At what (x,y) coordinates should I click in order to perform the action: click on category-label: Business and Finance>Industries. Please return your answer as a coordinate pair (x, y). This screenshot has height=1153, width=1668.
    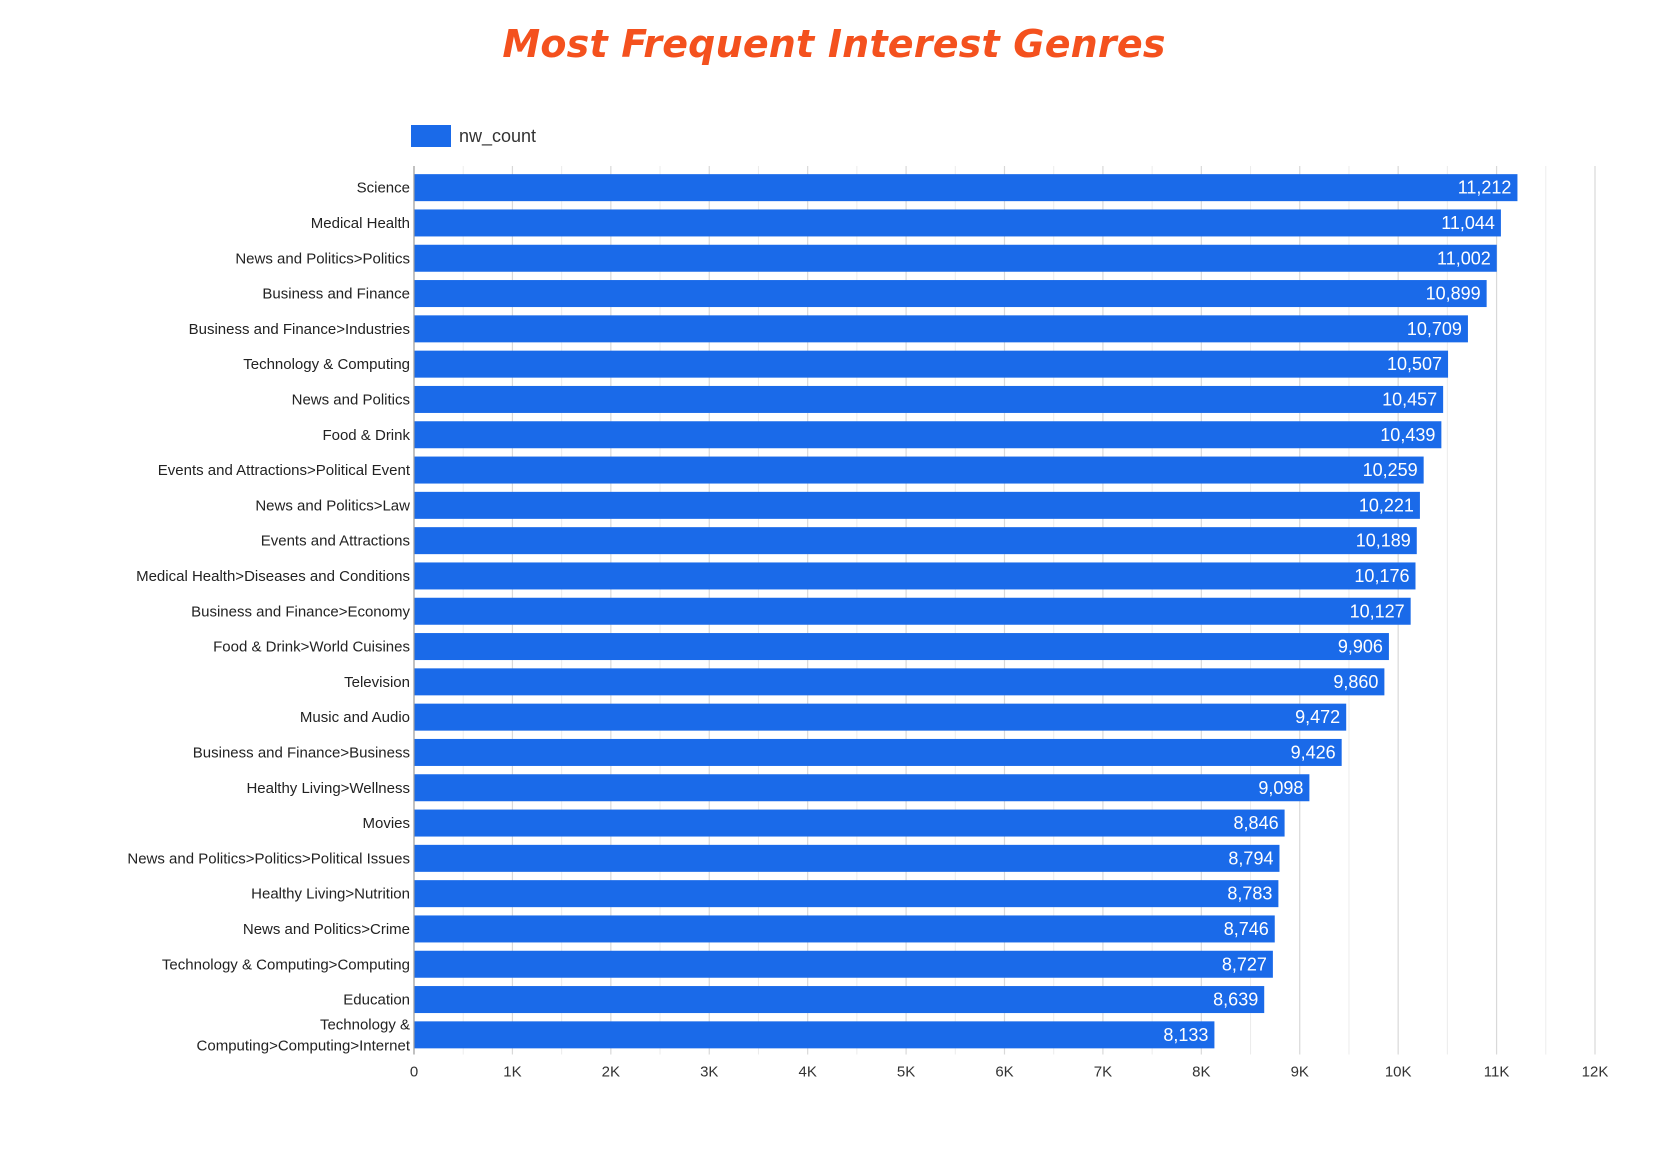
    Looking at the image, I should click on (299, 329).